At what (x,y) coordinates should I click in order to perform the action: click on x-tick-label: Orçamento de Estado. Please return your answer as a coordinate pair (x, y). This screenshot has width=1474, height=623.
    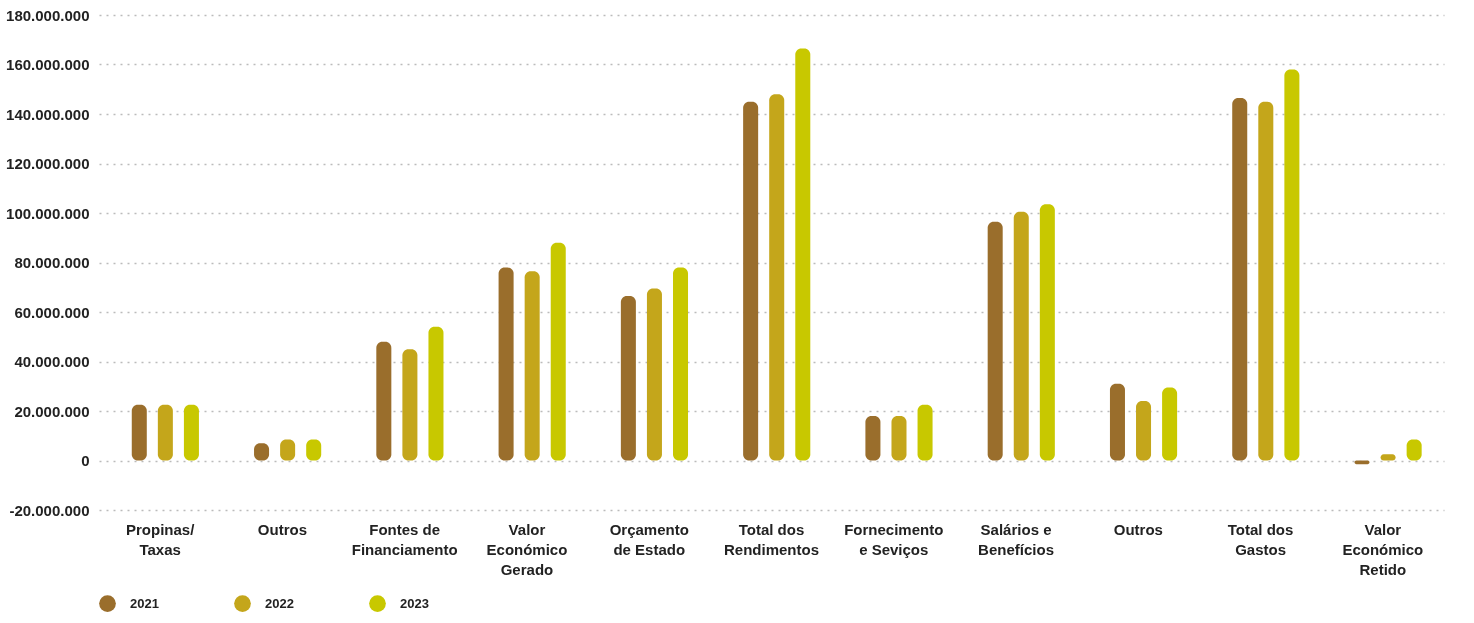
    Looking at the image, I should click on (649, 539).